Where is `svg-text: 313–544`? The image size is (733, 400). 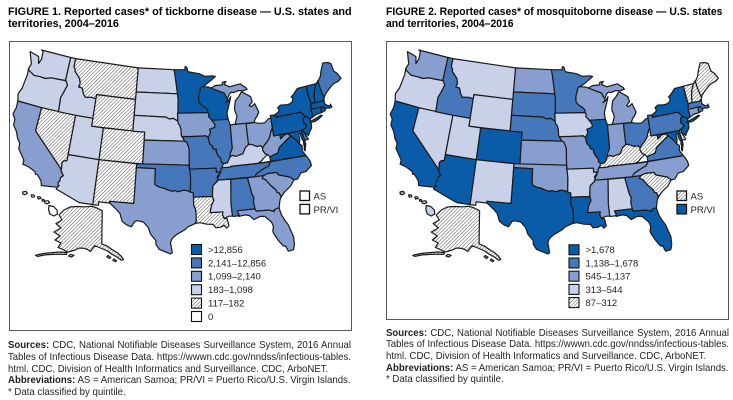 svg-text: 313–544 is located at coordinates (604, 290).